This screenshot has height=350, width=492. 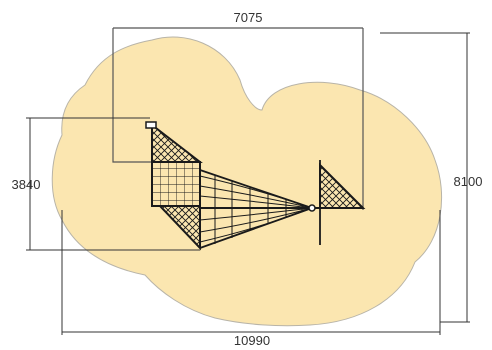 What do you see at coordinates (151, 125) in the screenshot?
I see `tower-top-marker` at bounding box center [151, 125].